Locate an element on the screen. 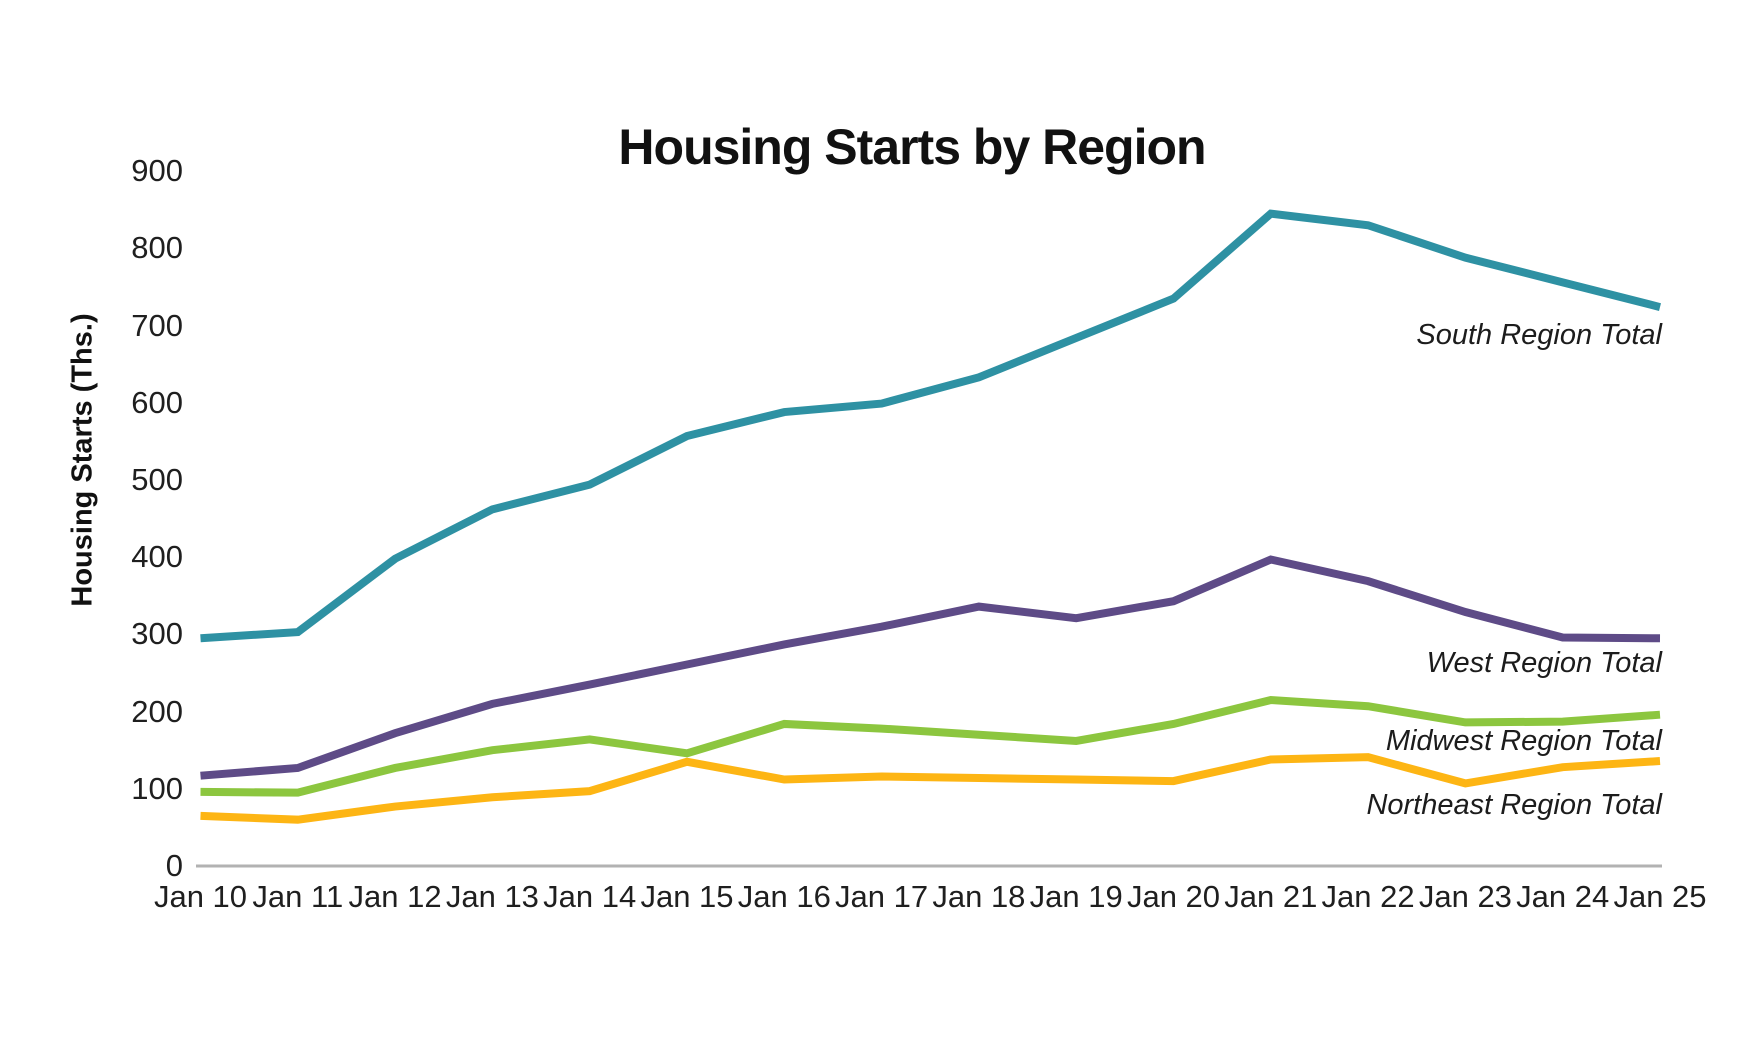  y-tick-label-500: 500 is located at coordinates (157, 479).